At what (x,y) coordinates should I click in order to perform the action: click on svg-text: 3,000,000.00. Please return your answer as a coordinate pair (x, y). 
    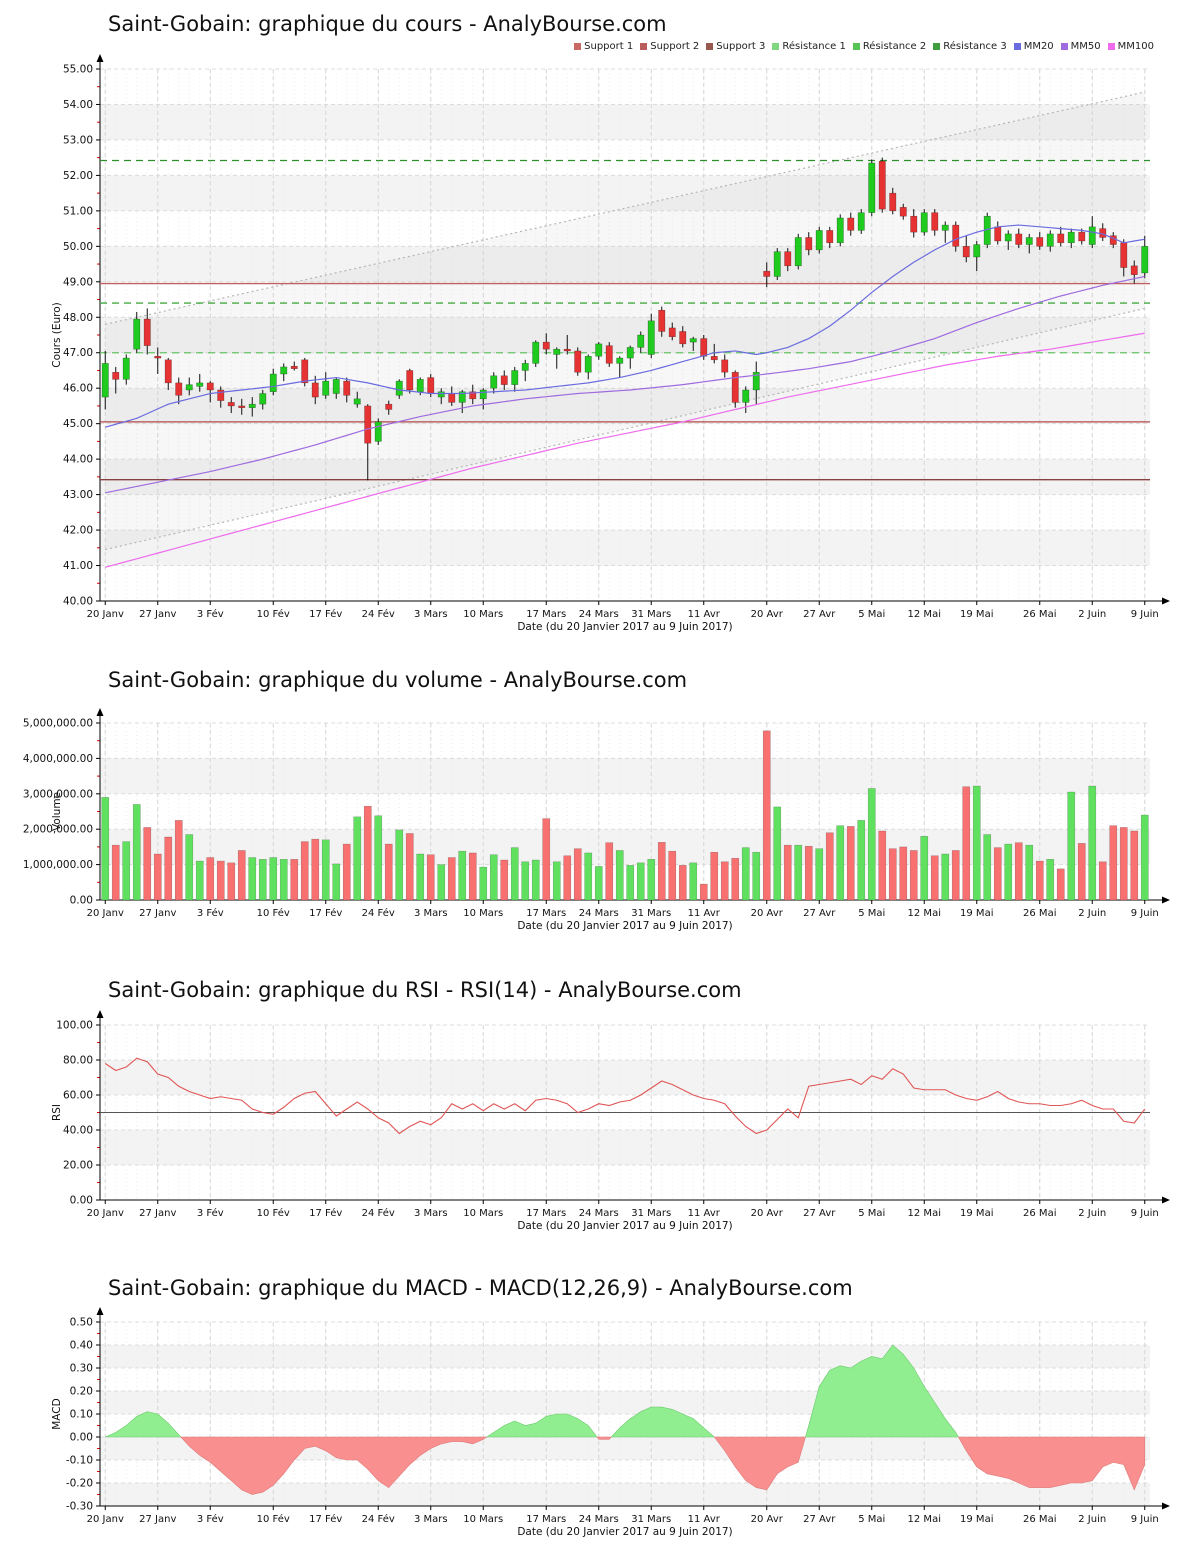
    Looking at the image, I should click on (58, 794).